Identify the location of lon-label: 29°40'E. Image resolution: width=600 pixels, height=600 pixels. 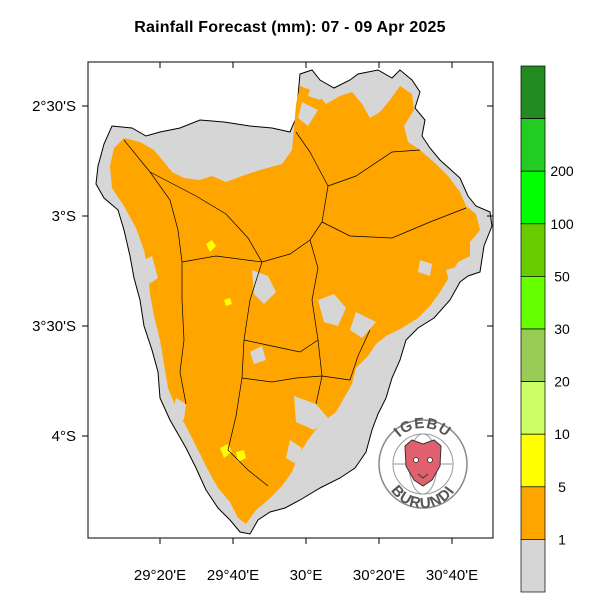
(233, 575).